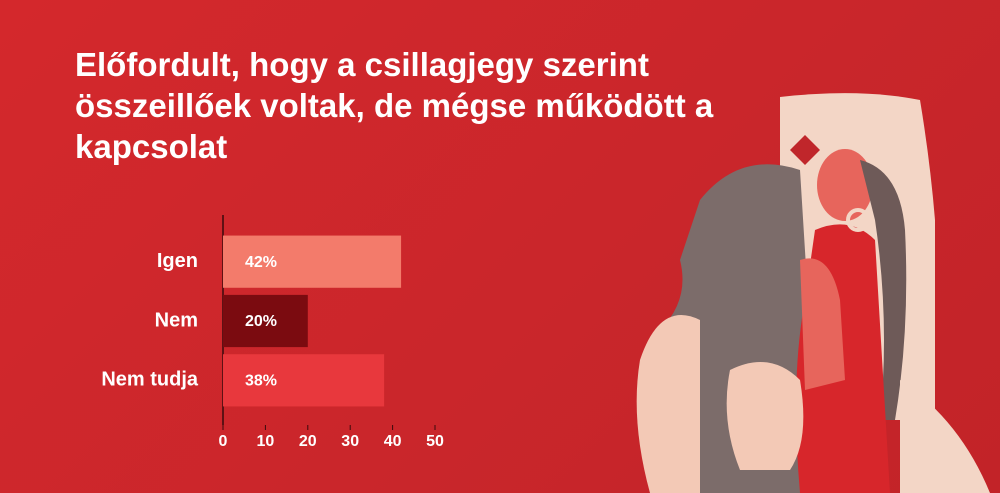 This screenshot has width=1000, height=493. What do you see at coordinates (223, 441) in the screenshot?
I see `x-tick-label: 0` at bounding box center [223, 441].